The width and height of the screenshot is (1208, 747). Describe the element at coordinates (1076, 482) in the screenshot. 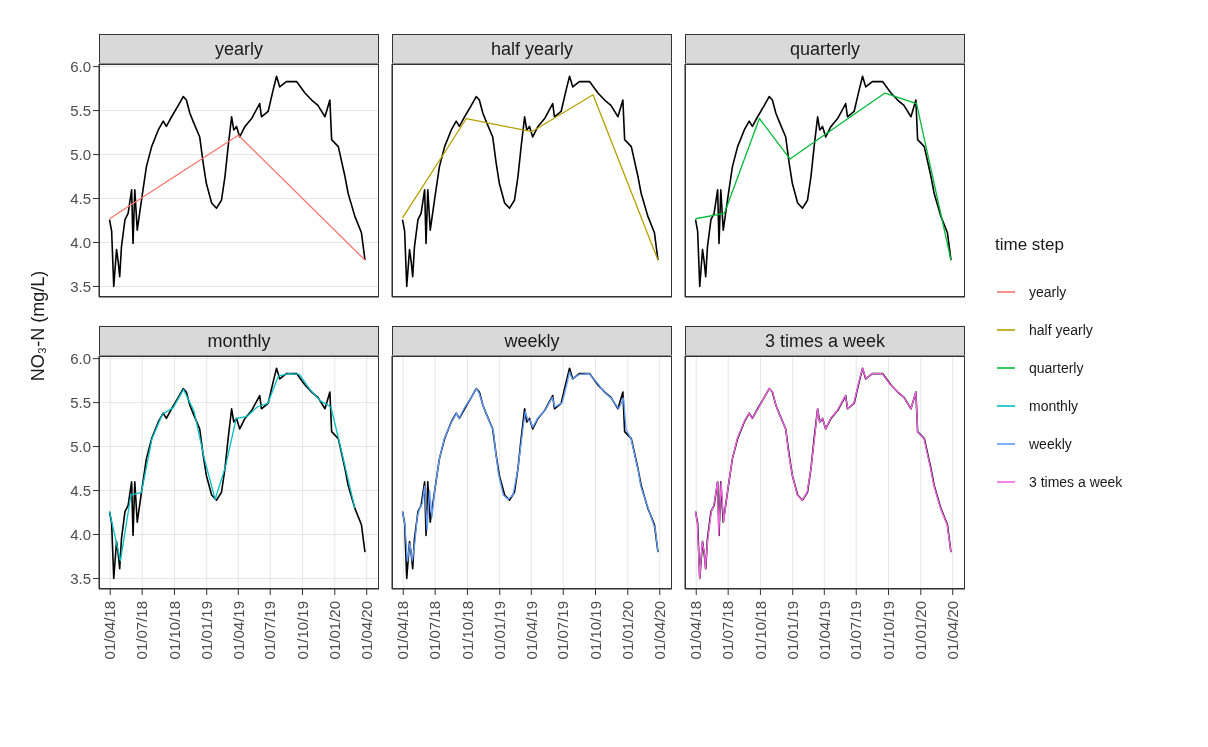

I see `legend-label: 3 times a week` at that location.